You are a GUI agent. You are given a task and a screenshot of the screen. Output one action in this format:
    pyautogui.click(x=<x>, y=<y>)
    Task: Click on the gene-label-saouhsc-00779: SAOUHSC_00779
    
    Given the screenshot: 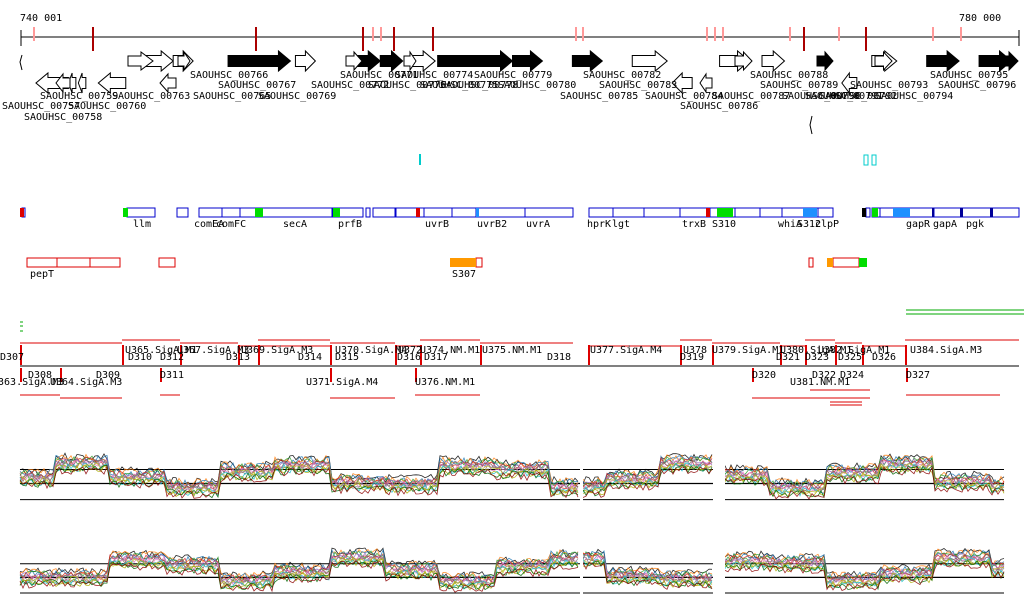 What is the action you would take?
    pyautogui.click(x=513, y=75)
    